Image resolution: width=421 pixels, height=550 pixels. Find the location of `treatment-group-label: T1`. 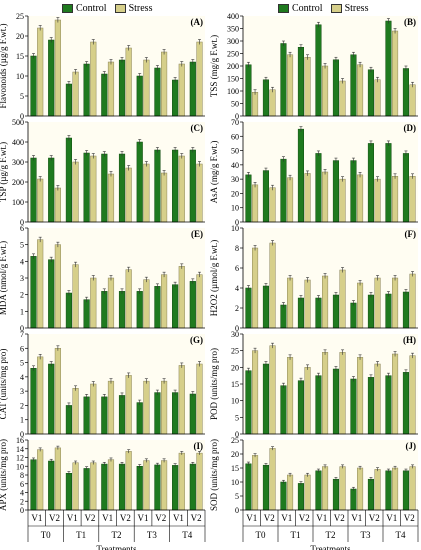

treatment-group-label: T1 is located at coordinates (81, 535).